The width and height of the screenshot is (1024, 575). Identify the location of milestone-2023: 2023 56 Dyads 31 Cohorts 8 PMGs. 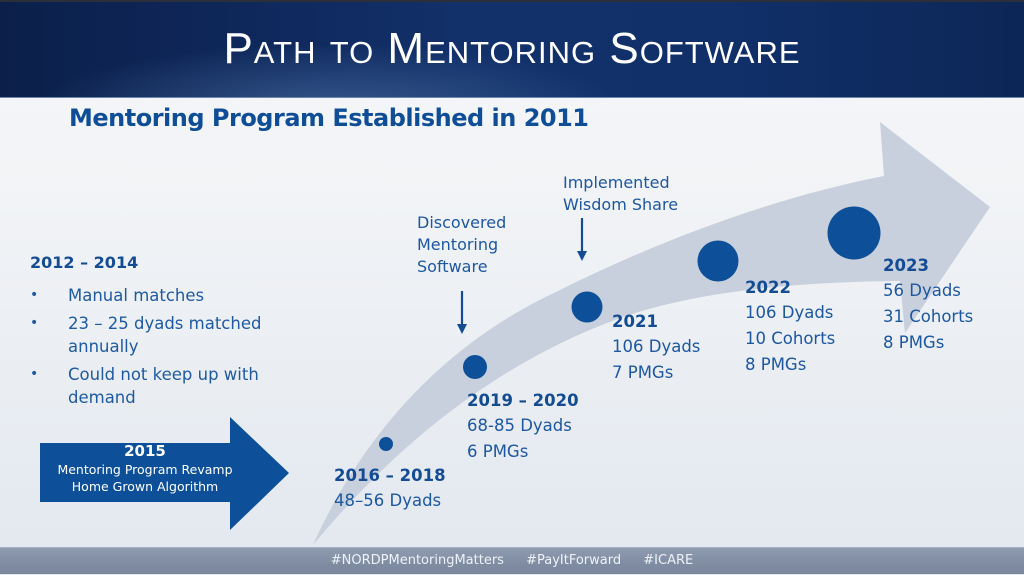
(928, 304).